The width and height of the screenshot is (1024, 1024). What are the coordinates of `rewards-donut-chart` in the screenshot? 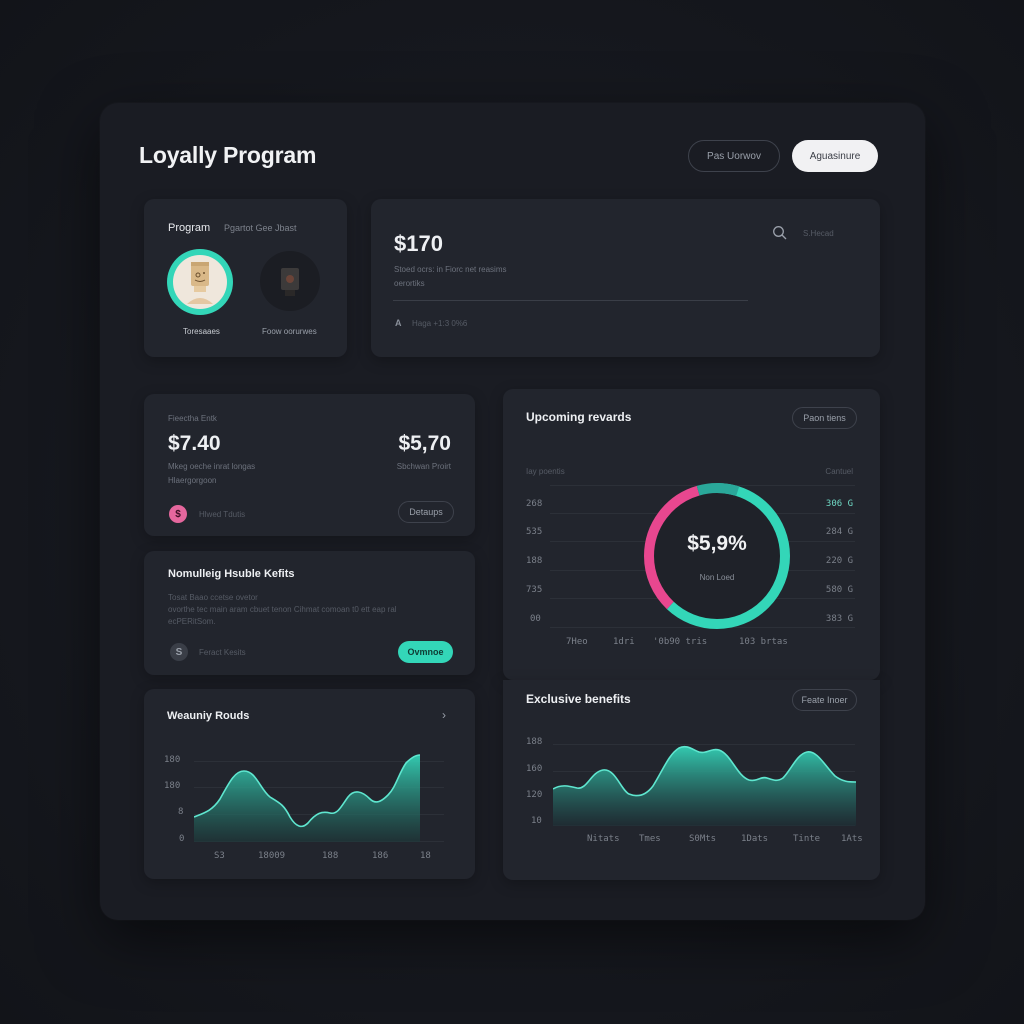 It's located at (717, 556).